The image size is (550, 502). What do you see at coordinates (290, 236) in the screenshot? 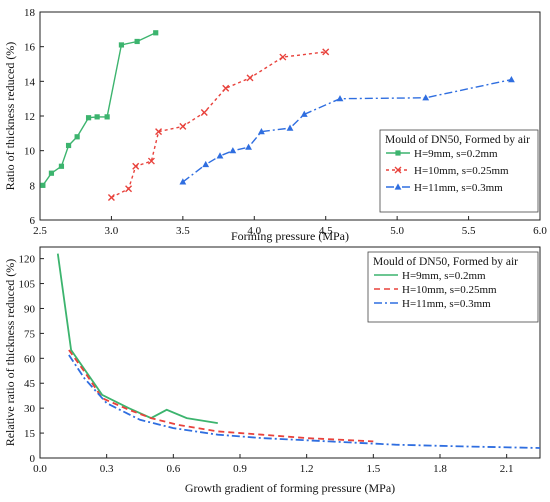
I see `x-axis-label: Forming pressure (MPa)` at bounding box center [290, 236].